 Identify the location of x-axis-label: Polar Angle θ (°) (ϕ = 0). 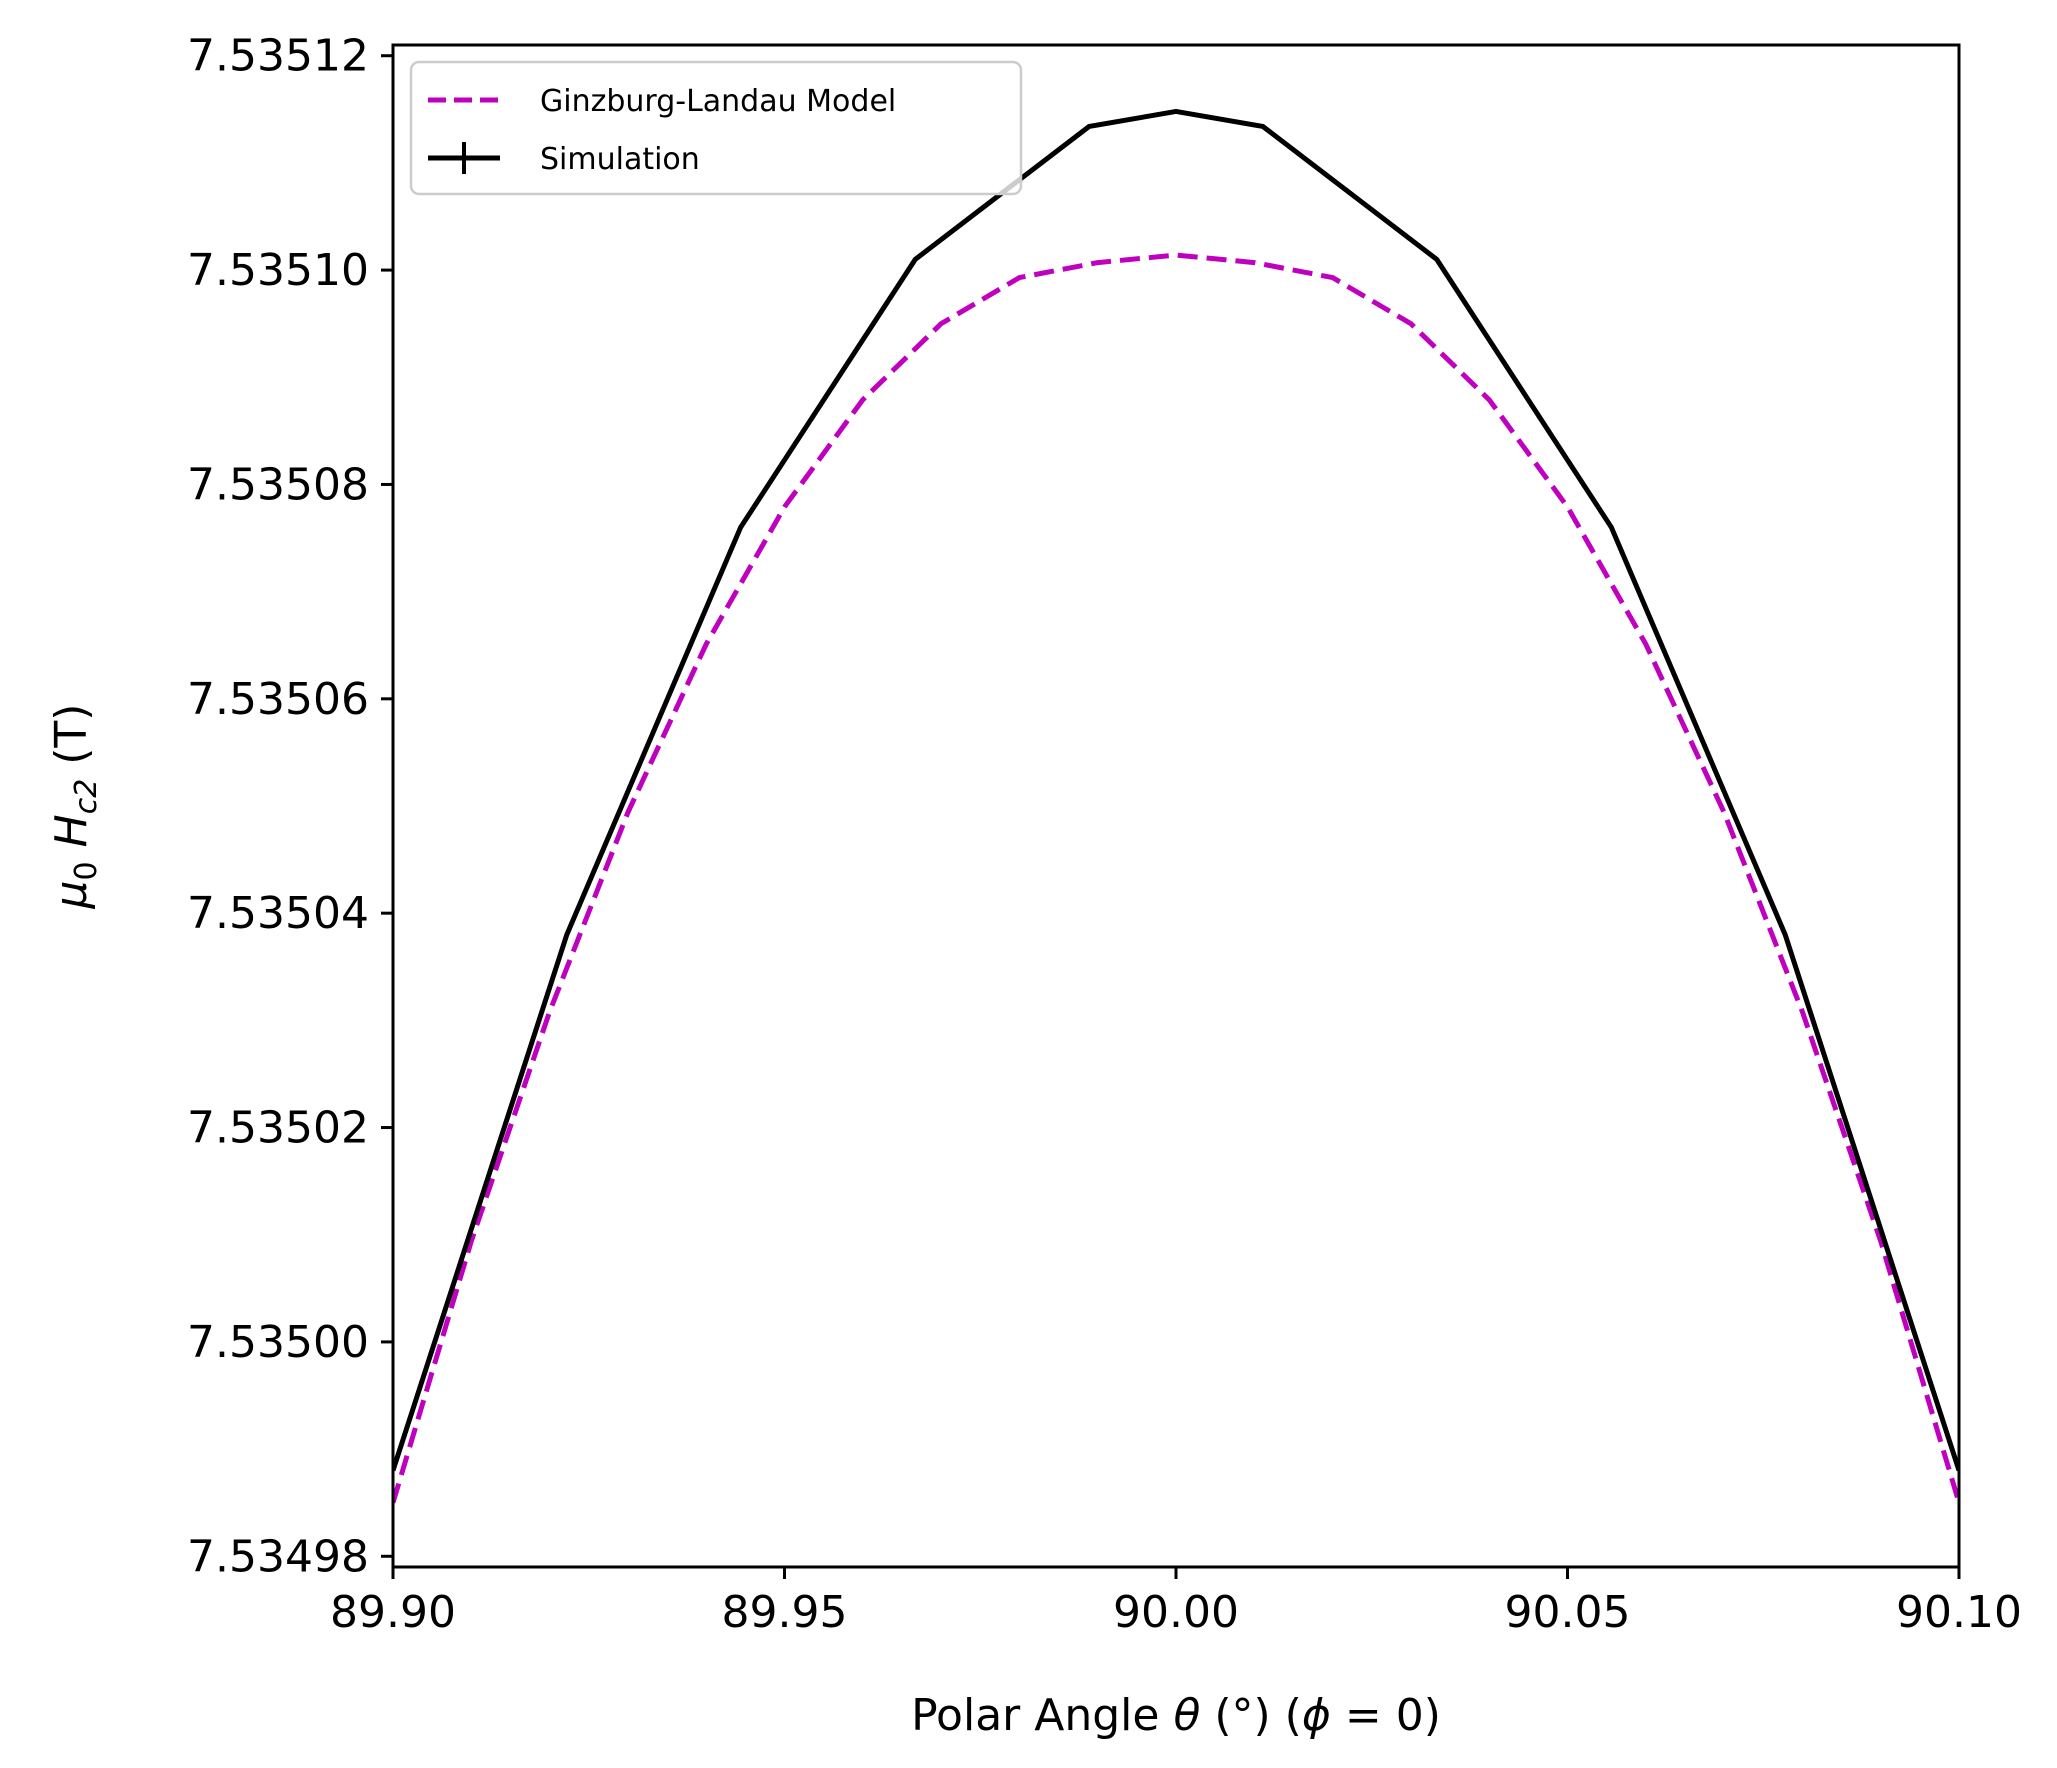
(1176, 1715).